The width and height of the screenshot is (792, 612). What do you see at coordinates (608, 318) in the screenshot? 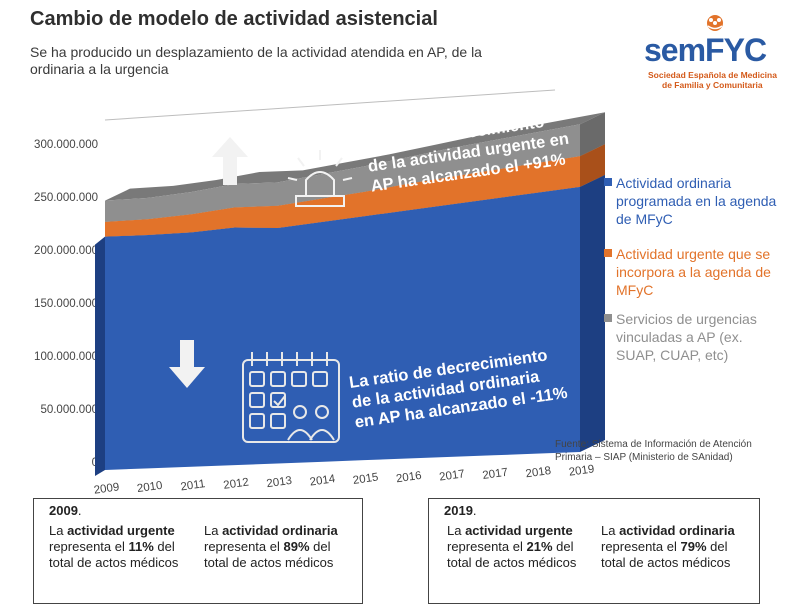
I see `legend-swatch-servicios` at bounding box center [608, 318].